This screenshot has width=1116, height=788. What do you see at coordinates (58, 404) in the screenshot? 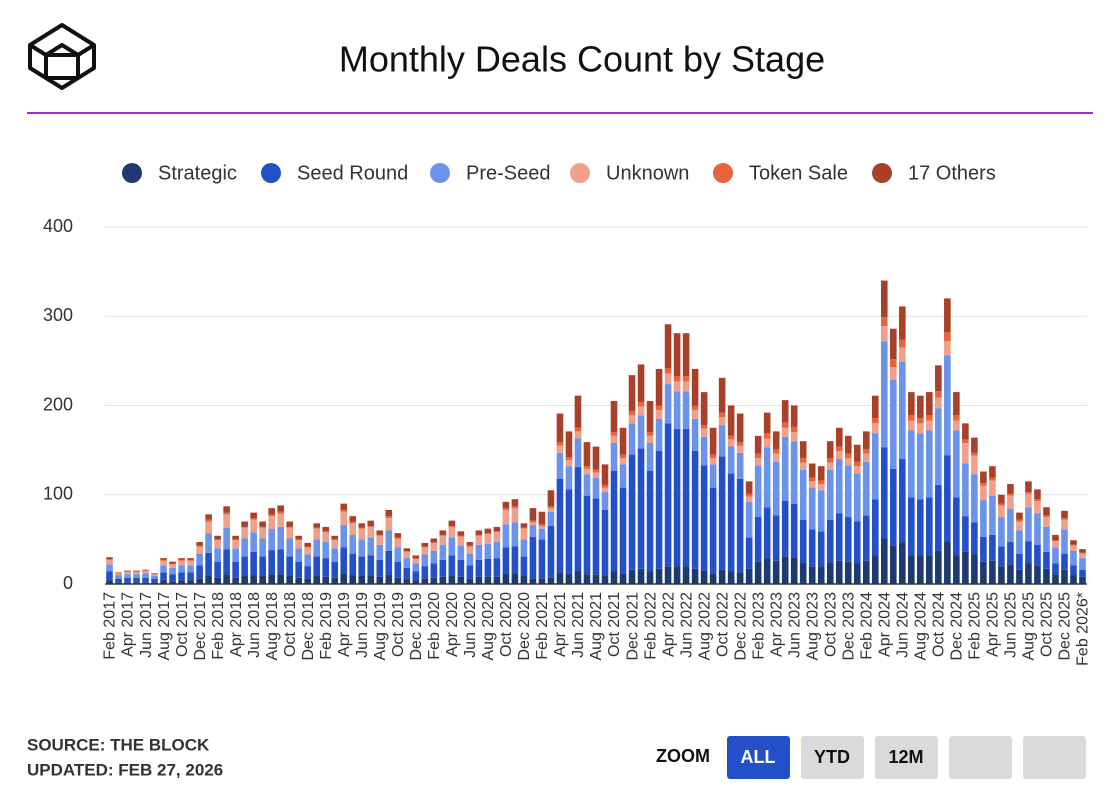
I see `y-tick-label: 200` at bounding box center [58, 404].